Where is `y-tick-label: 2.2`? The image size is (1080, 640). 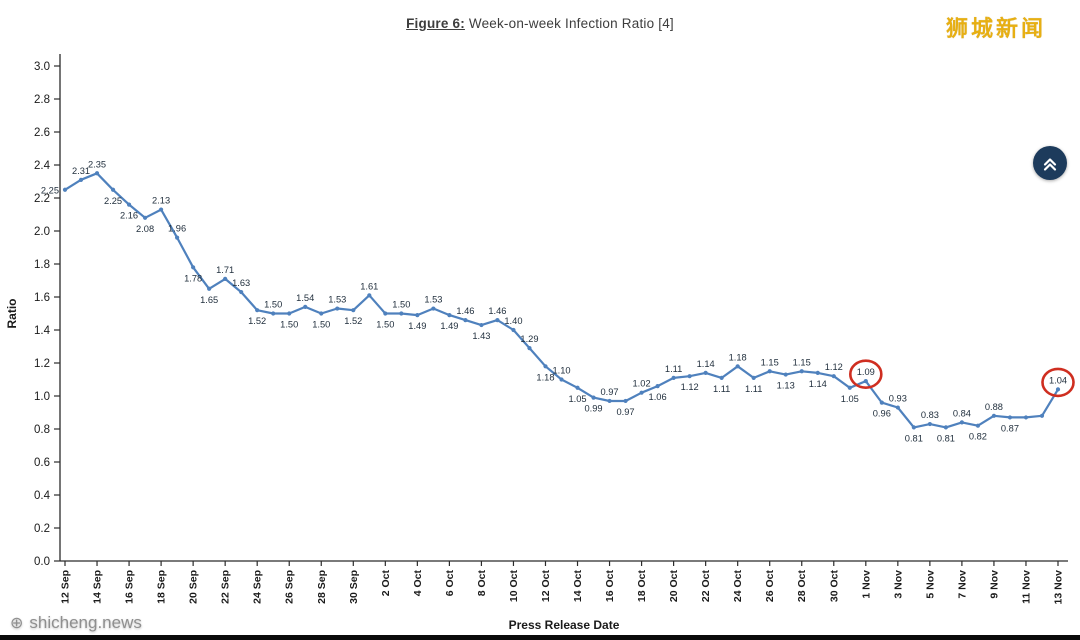
y-tick-label: 2.2 is located at coordinates (42, 199).